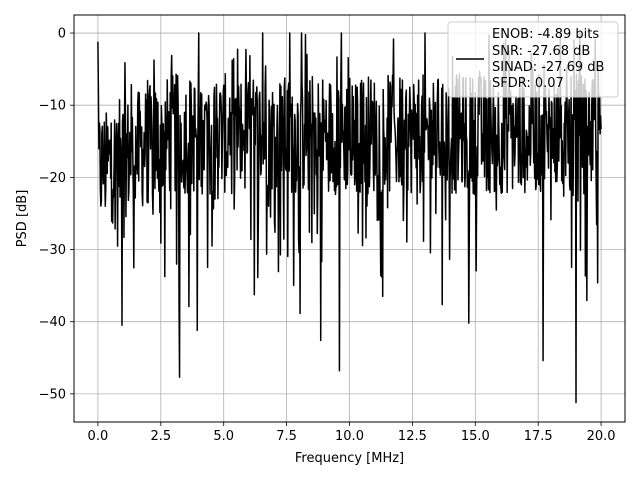 This screenshot has width=640, height=480. What do you see at coordinates (601, 436) in the screenshot?
I see `x-tick-label: 20.0` at bounding box center [601, 436].